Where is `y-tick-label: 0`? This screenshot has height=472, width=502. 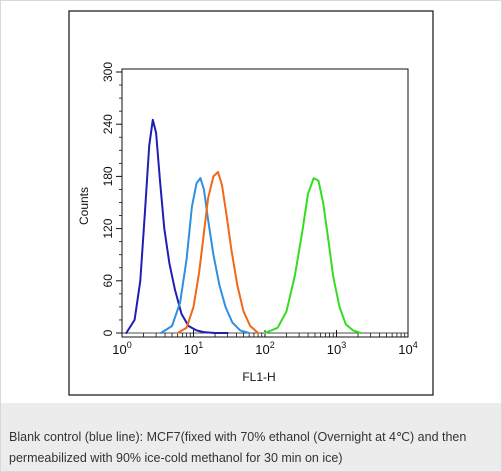
y-tick-label: 0 is located at coordinates (108, 332).